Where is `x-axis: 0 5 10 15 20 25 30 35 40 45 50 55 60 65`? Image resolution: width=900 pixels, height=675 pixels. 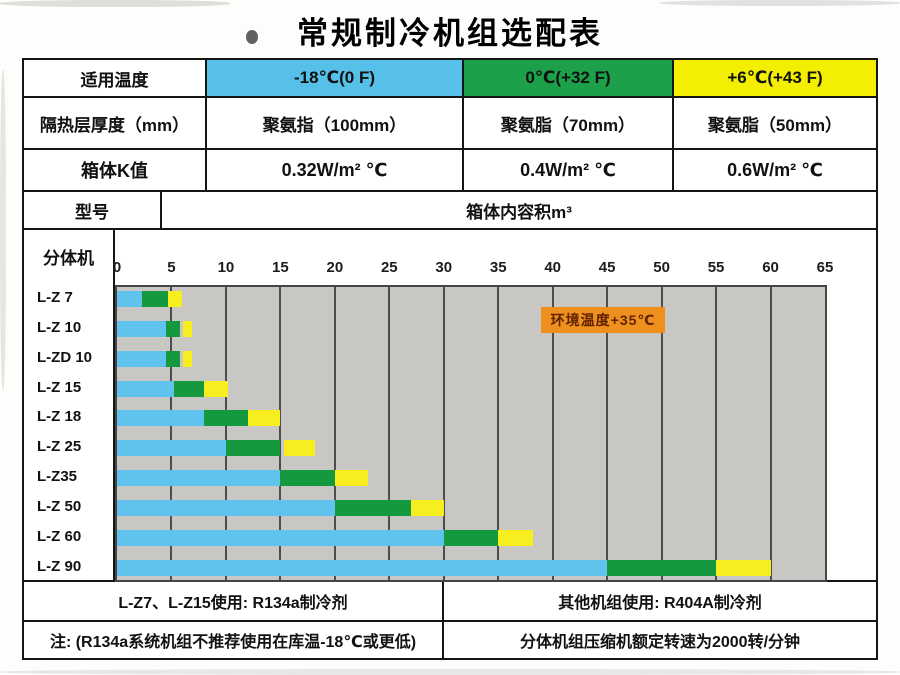
x-axis: 0 5 10 15 20 25 30 35 40 45 50 55 60 65 is located at coordinates (494, 268).